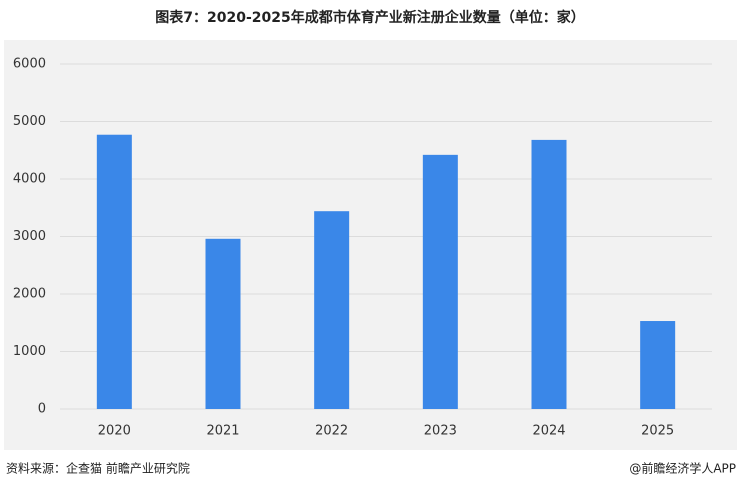 The image size is (740, 491). What do you see at coordinates (222, 431) in the screenshot?
I see `x-tick-label: 2021` at bounding box center [222, 431].